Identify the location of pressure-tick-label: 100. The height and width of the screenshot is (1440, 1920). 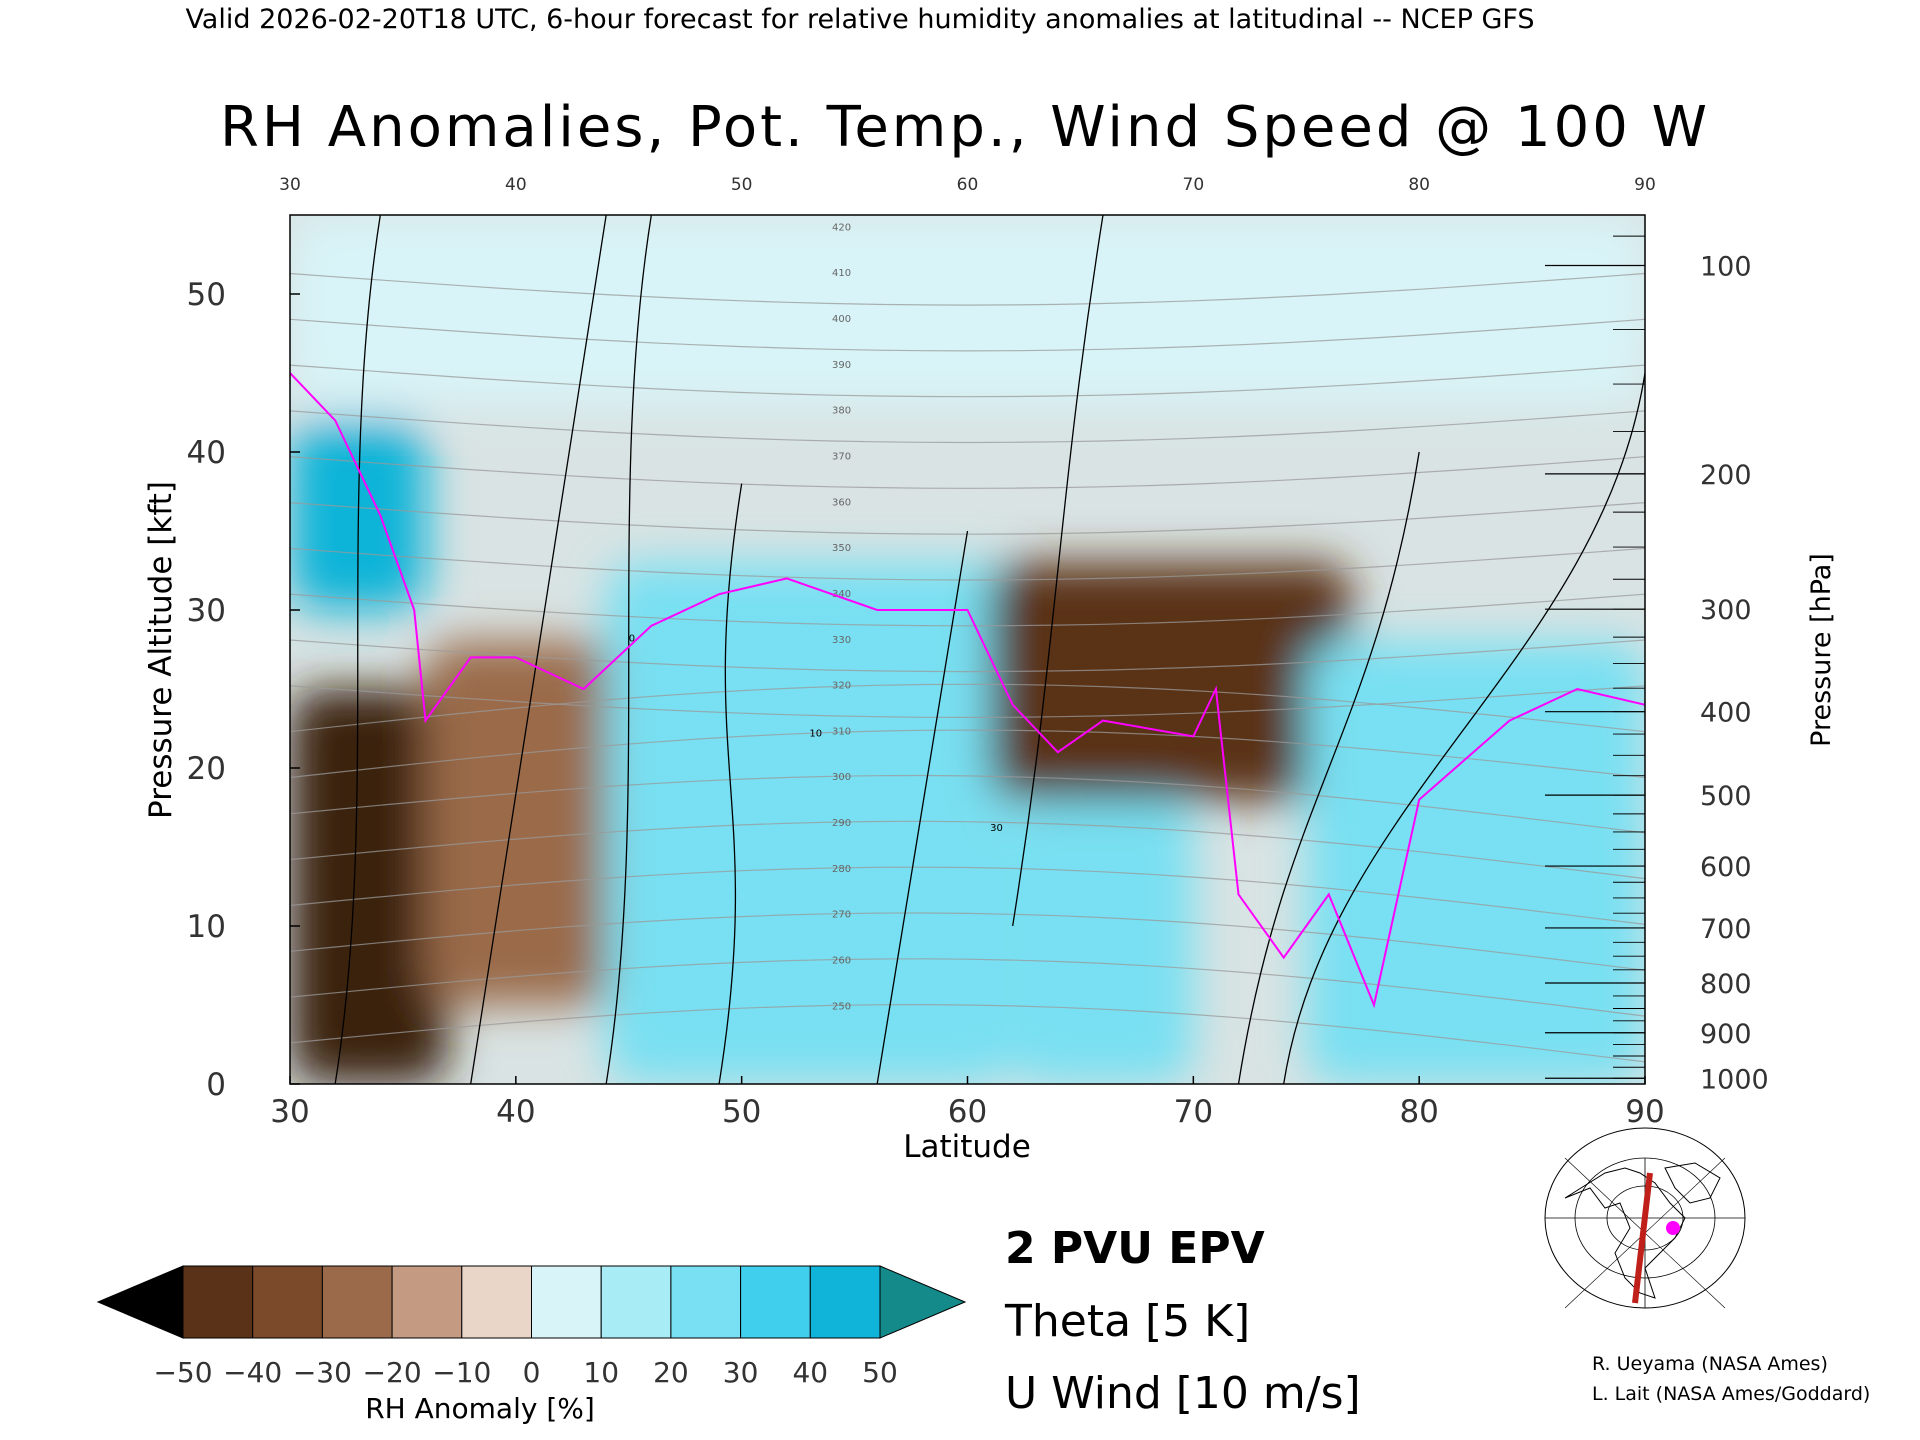
(1726, 266).